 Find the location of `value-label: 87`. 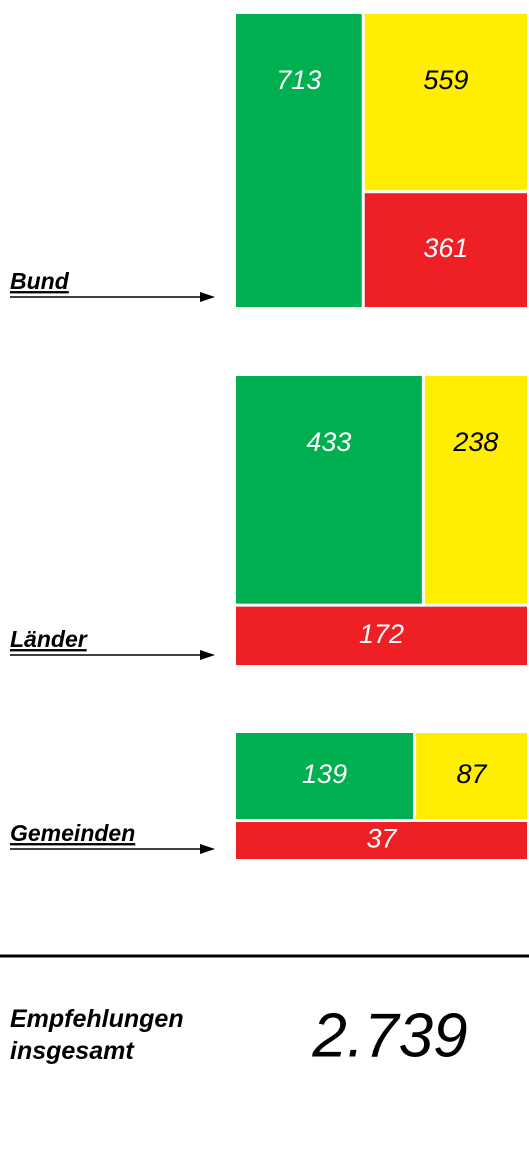

value-label: 87 is located at coordinates (472, 774).